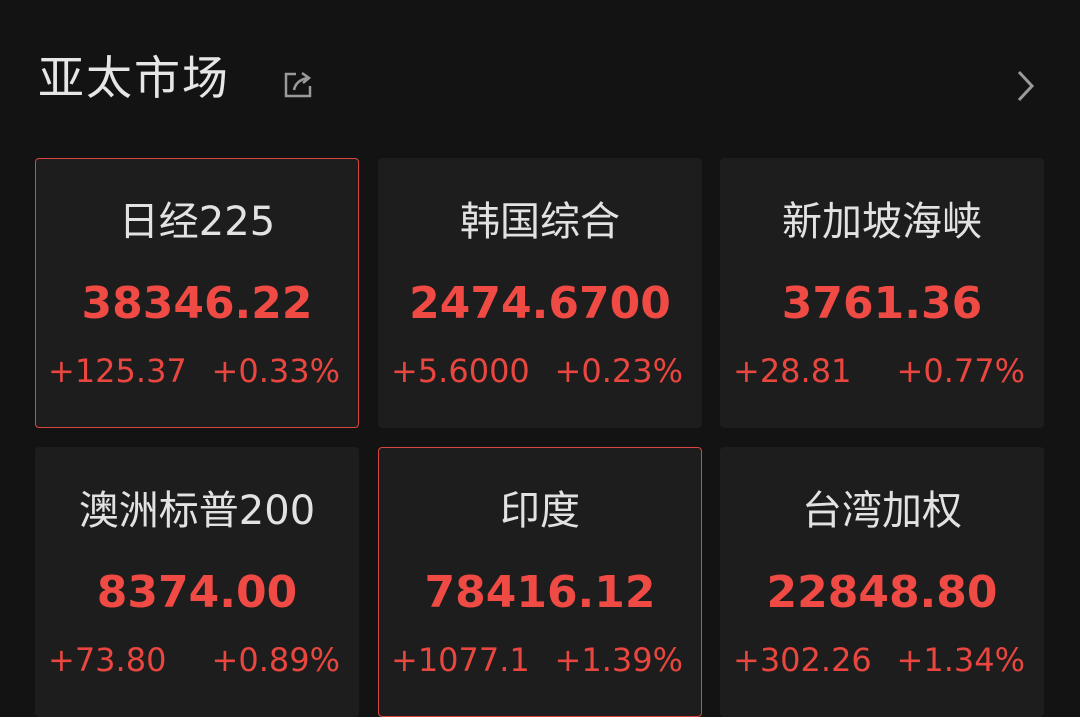  Describe the element at coordinates (540, 511) in the screenshot. I see `index-name: 印度` at that location.